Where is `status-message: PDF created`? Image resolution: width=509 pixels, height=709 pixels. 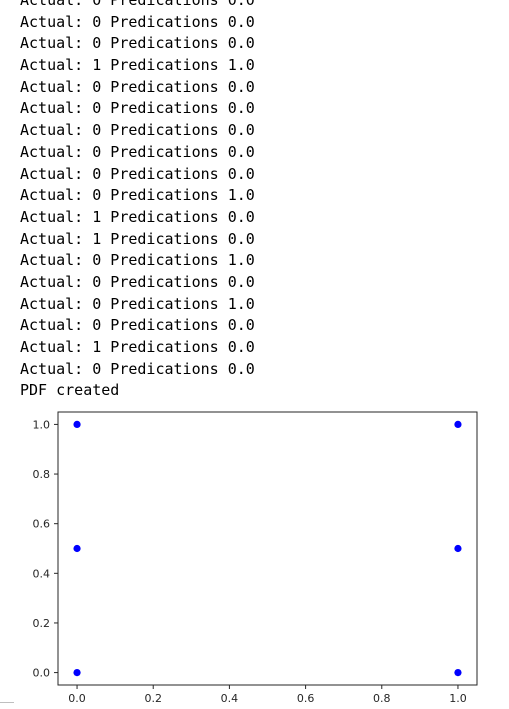 status-message: PDF created is located at coordinates (70, 390).